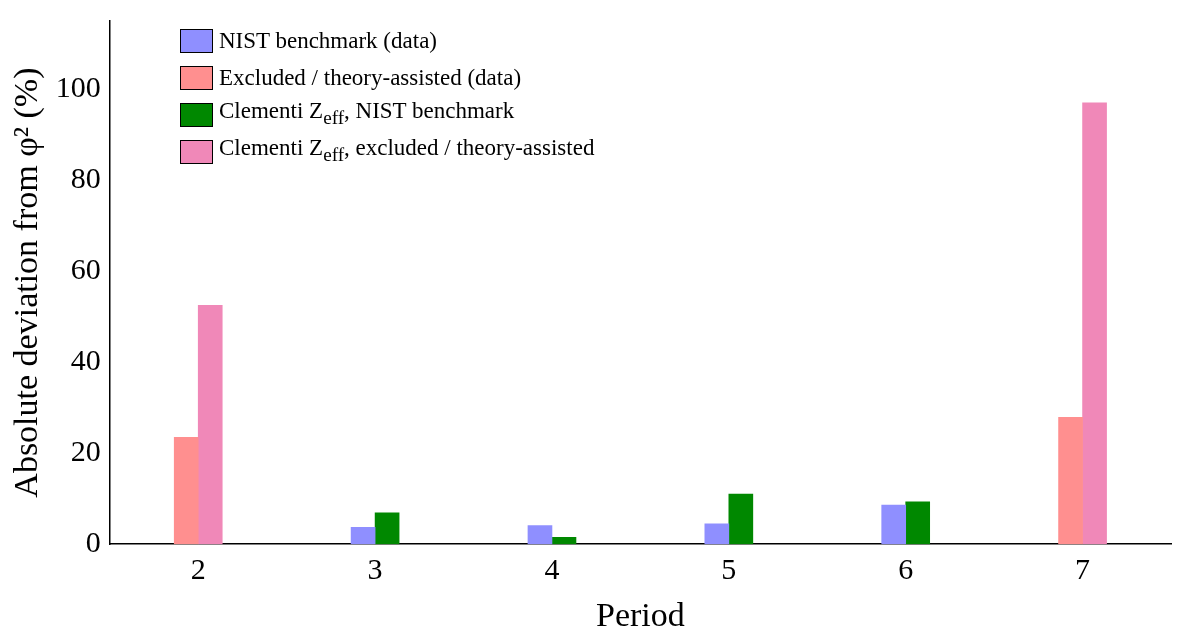 The width and height of the screenshot is (1189, 641). Describe the element at coordinates (78, 87) in the screenshot. I see `y-tick-label: 100` at that location.